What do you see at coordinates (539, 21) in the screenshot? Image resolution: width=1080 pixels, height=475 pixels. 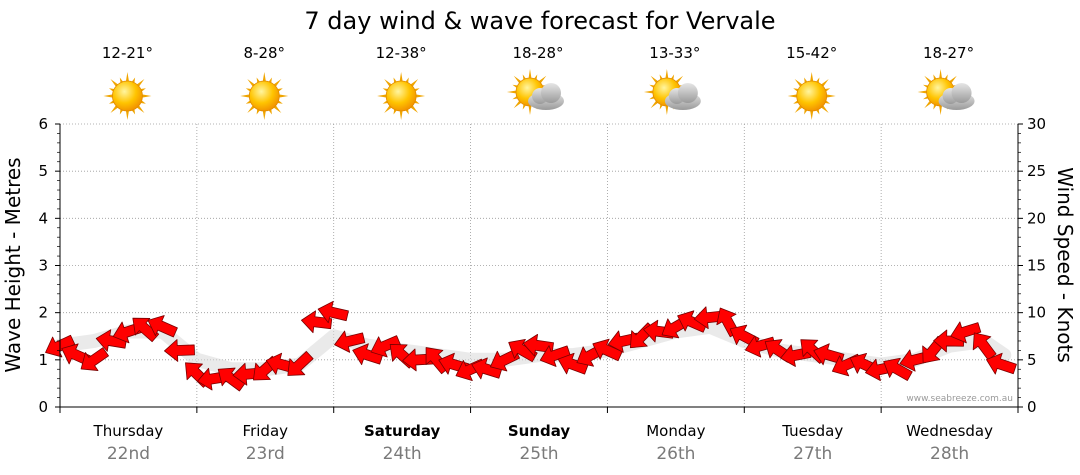 I see `chart-title: 7 day wind & wave forecast for Vervale` at bounding box center [539, 21].